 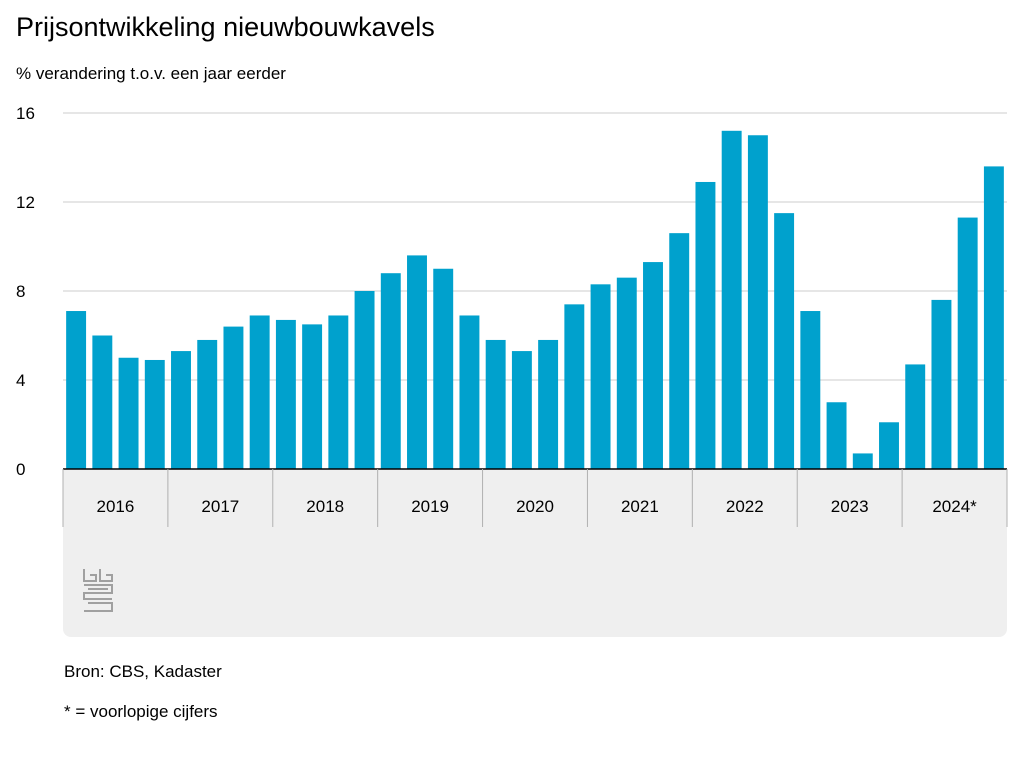 I want to click on x-tick-label: 2023, so click(x=850, y=506).